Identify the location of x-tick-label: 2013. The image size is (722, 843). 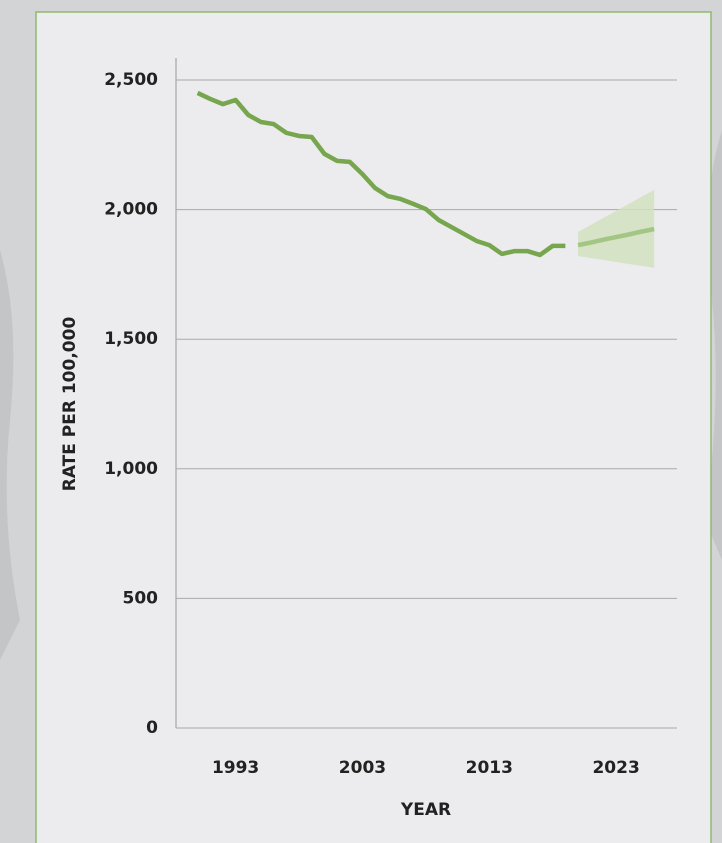
(489, 768).